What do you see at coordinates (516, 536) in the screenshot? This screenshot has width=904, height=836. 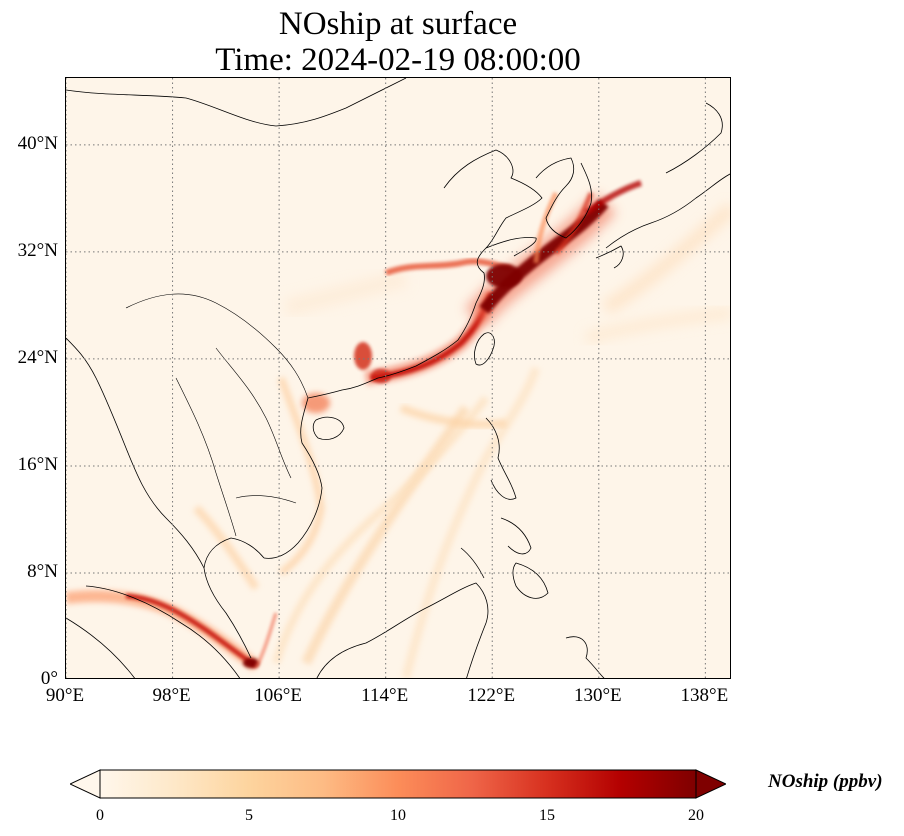 I see `coast-visayas` at bounding box center [516, 536].